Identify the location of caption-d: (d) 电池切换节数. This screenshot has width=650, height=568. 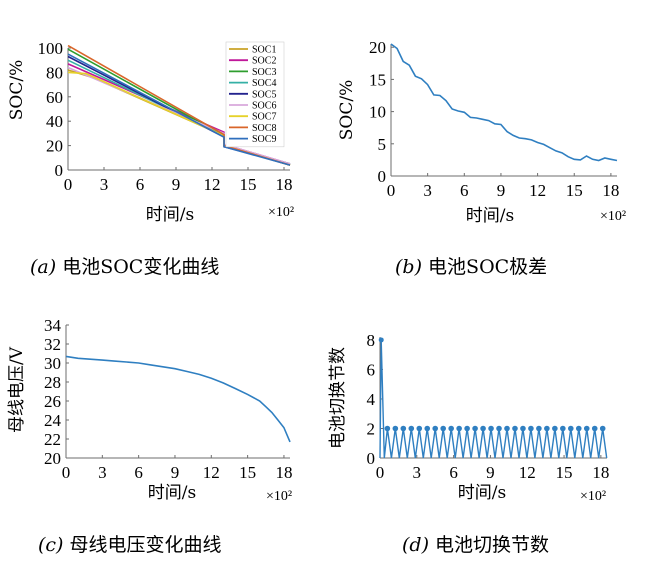
(475, 543).